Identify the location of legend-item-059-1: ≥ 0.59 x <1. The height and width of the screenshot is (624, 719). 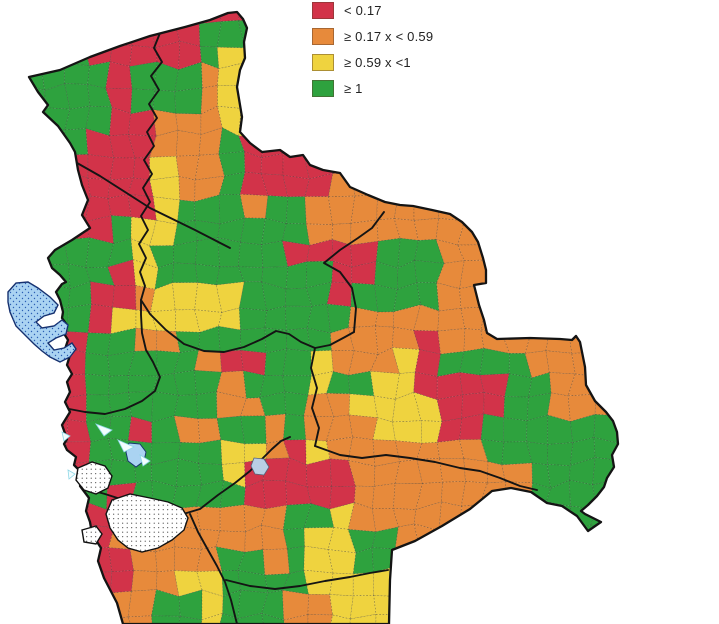
(372, 62).